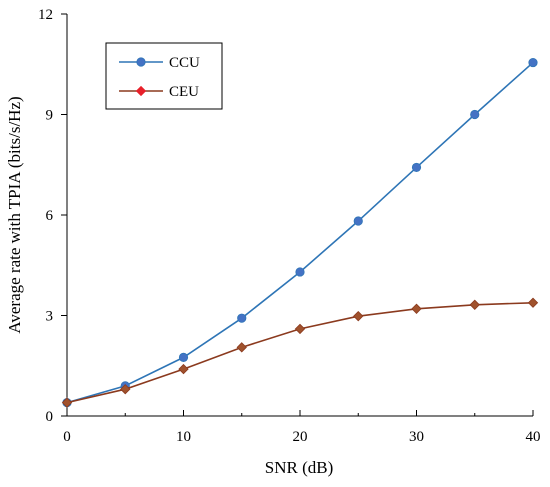  Describe the element at coordinates (67, 437) in the screenshot. I see `x-tick-label: 0` at that location.